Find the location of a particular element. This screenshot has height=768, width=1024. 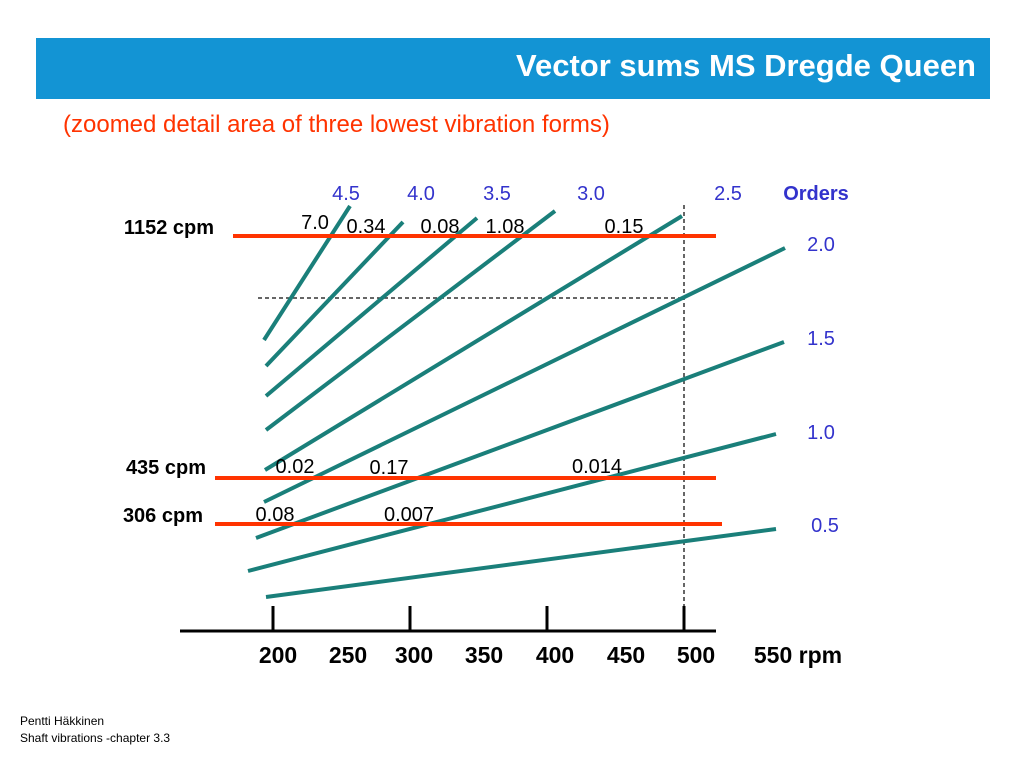

value-435-c: 0.014 is located at coordinates (597, 467).